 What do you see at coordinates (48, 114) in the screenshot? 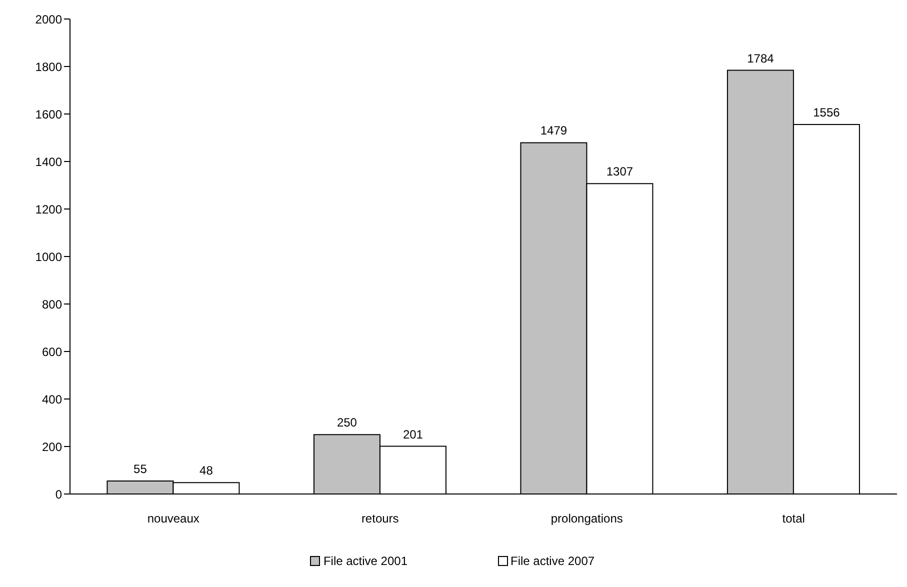
I see `y-tick-label: 1600` at bounding box center [48, 114].